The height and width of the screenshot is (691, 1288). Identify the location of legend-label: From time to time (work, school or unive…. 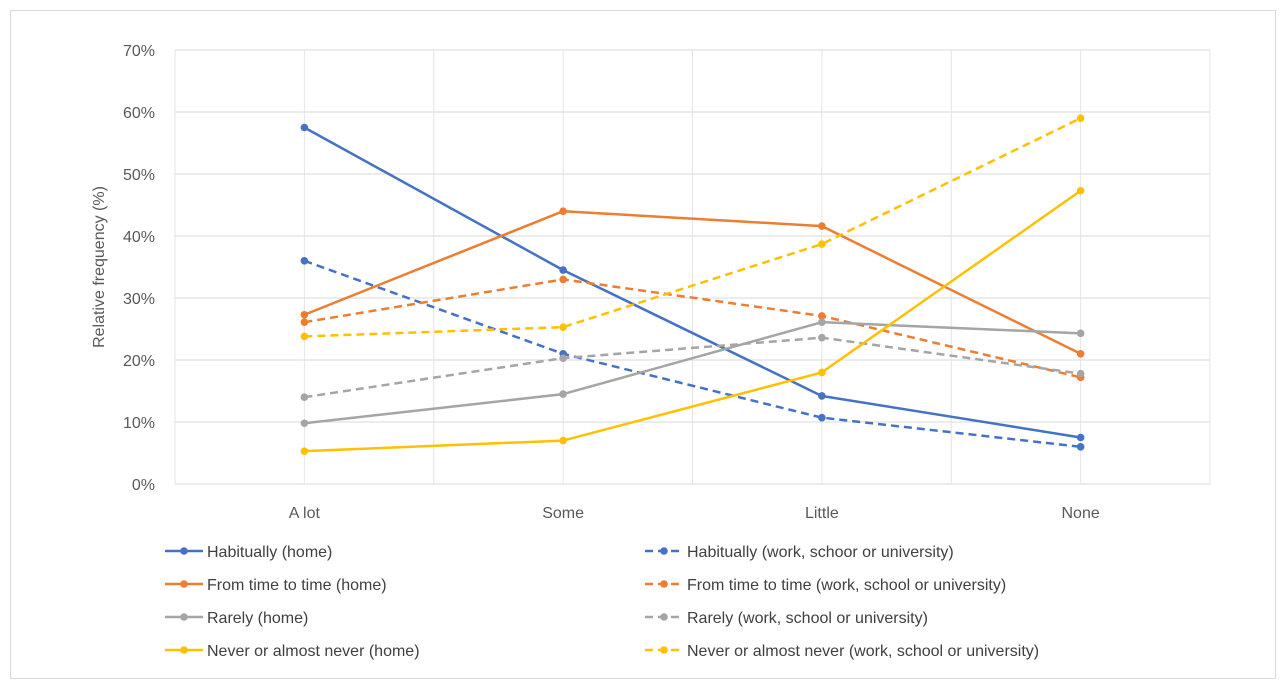
(846, 585).